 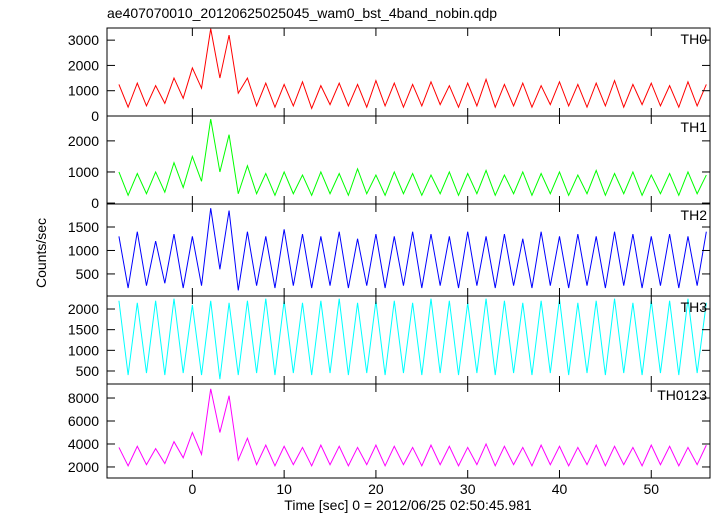 What do you see at coordinates (694, 39) in the screenshot?
I see `panel-label: TH0` at bounding box center [694, 39].